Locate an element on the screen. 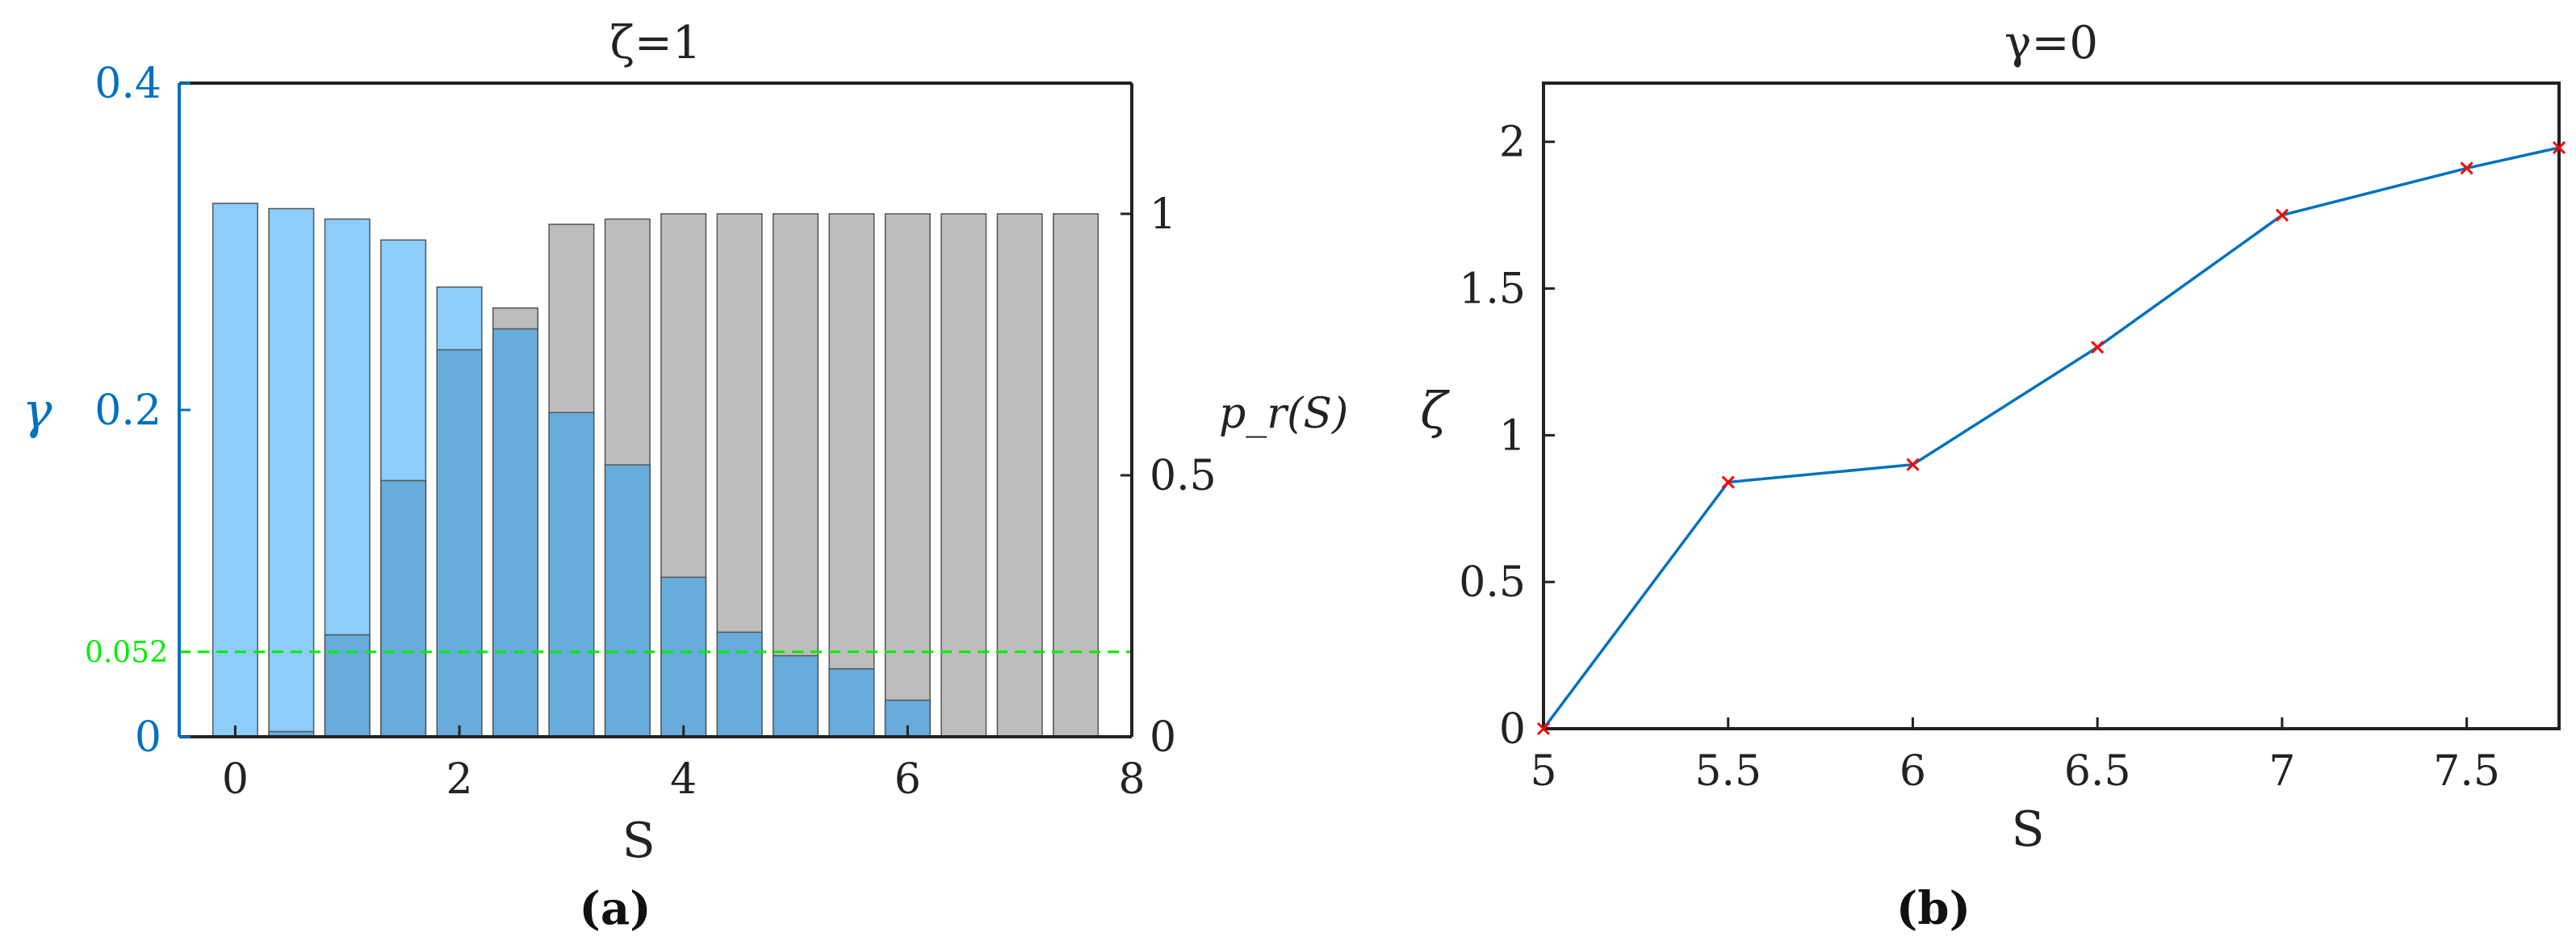 This screenshot has width=2576, height=949. x-tick-label-a: 6 is located at coordinates (907, 779).